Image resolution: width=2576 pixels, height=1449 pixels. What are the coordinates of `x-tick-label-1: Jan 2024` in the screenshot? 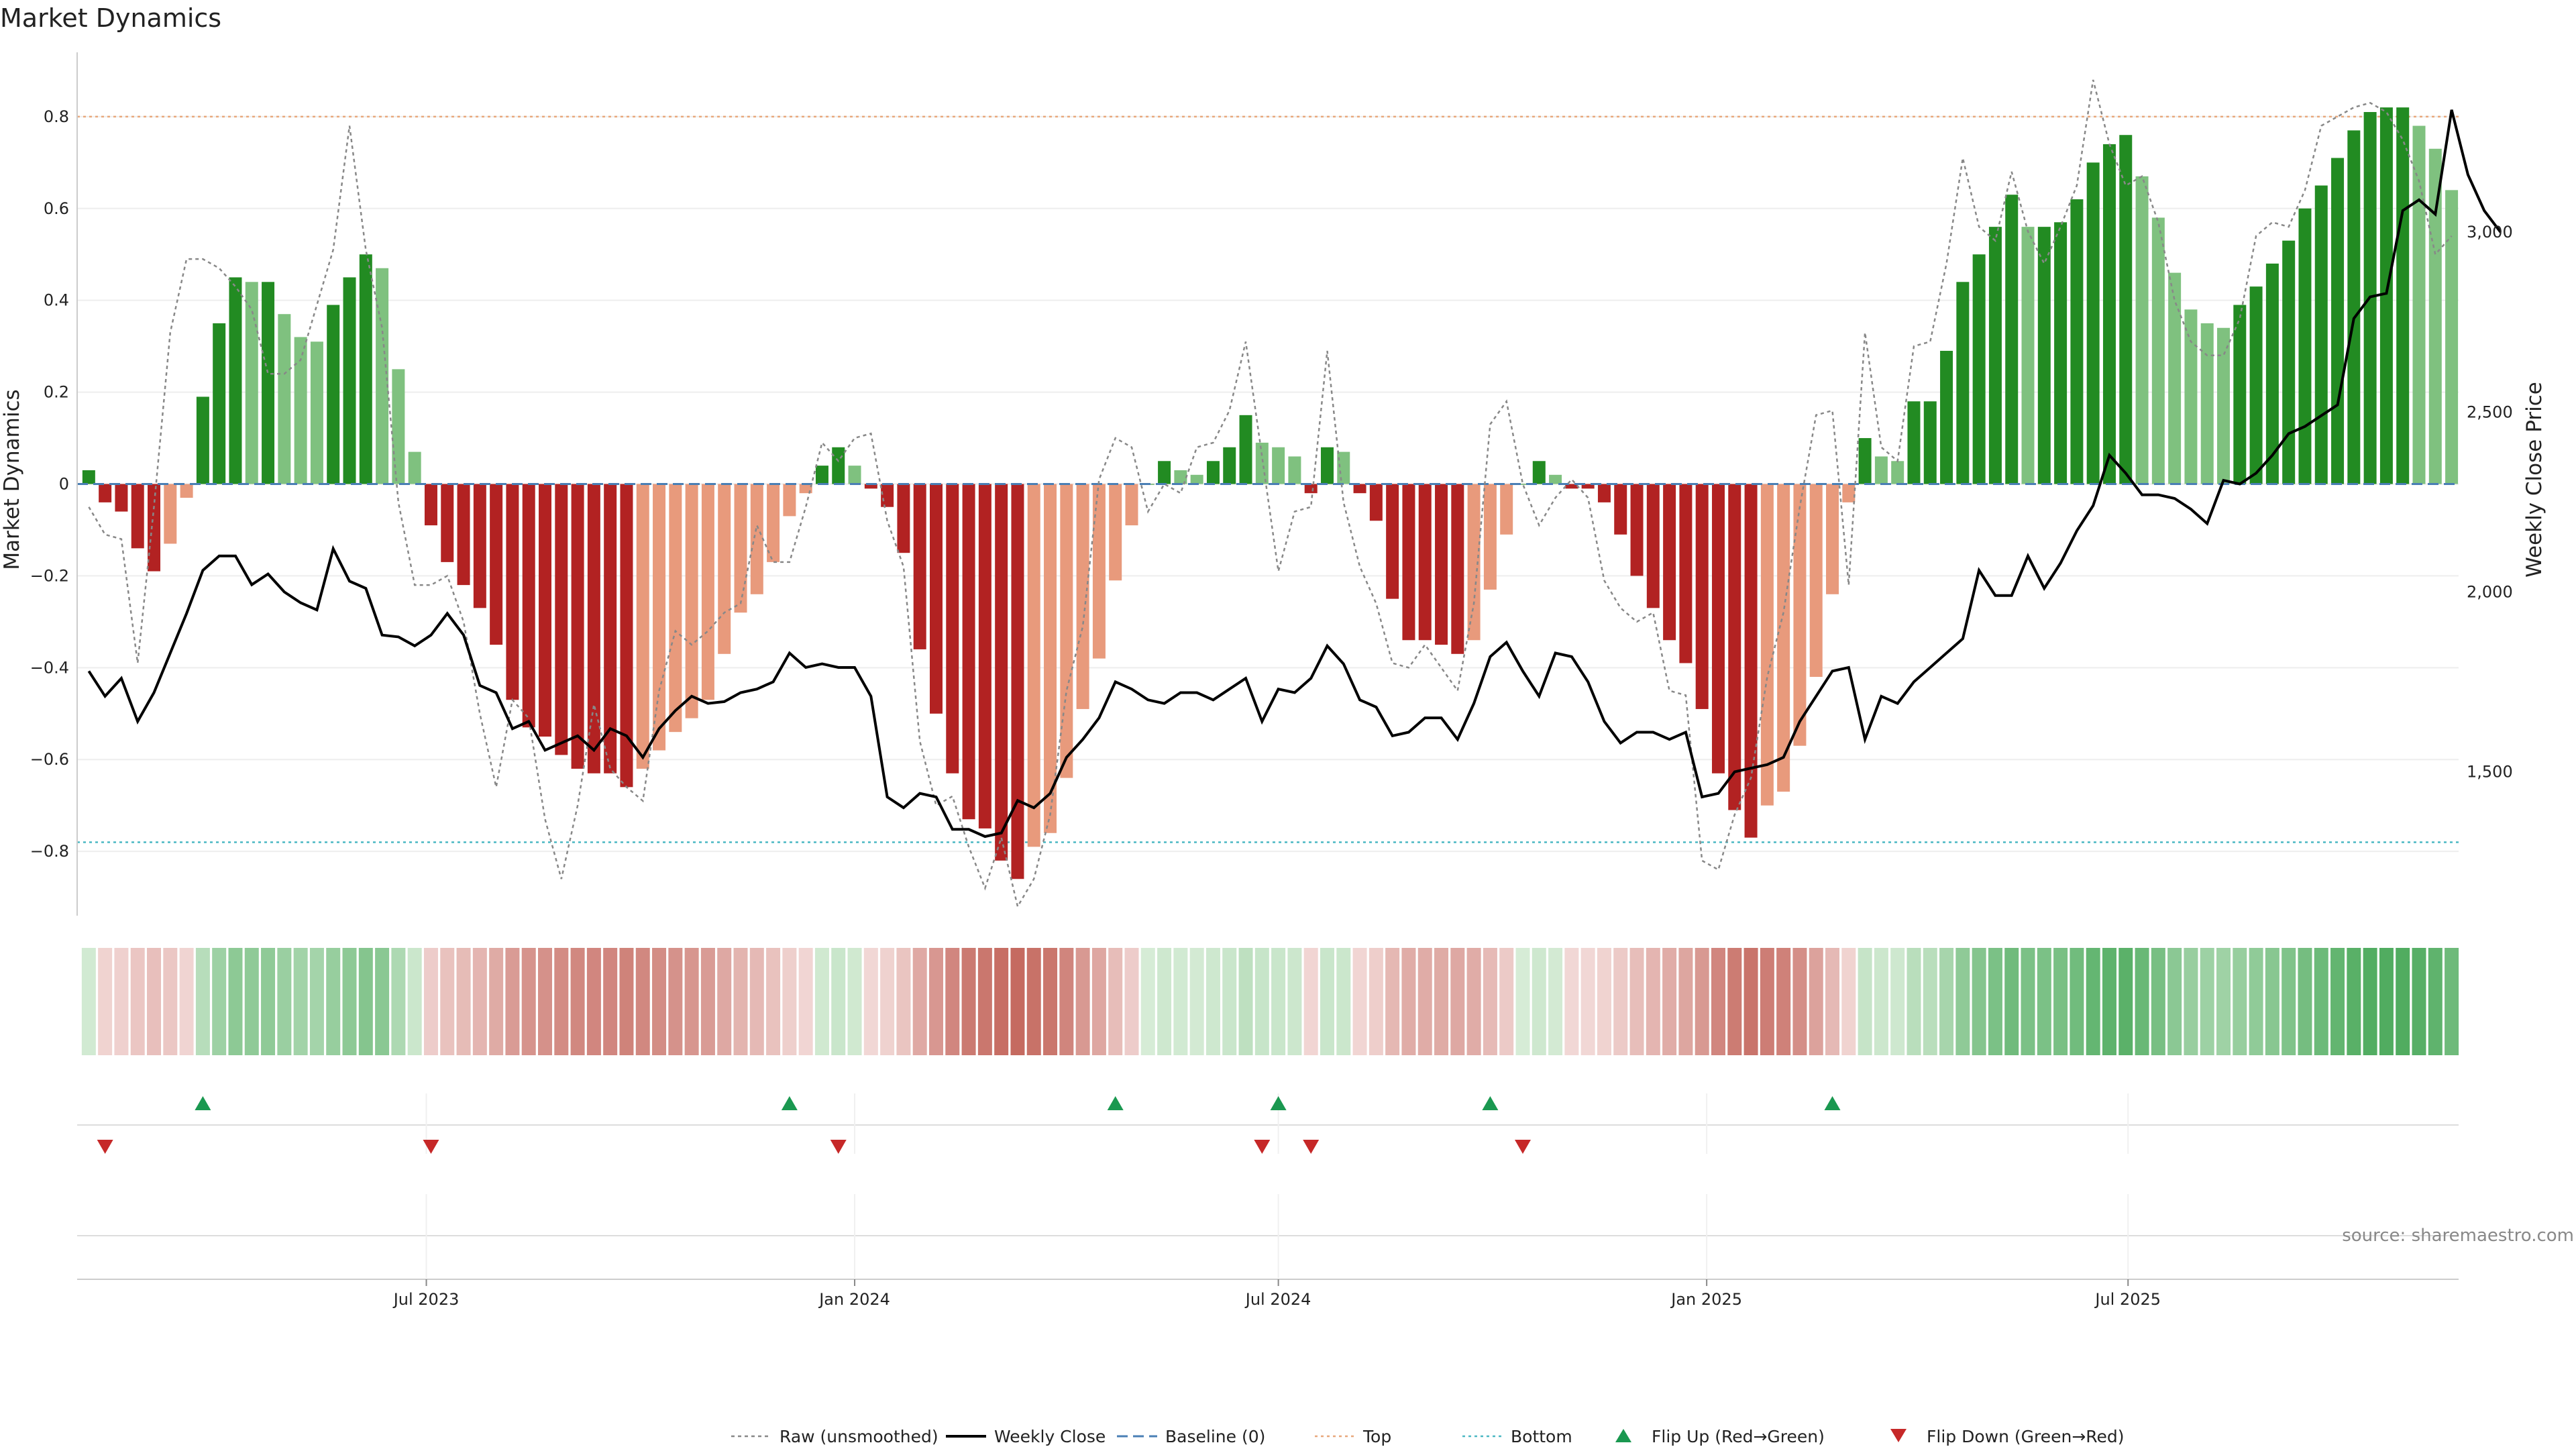 It's located at (854, 1299).